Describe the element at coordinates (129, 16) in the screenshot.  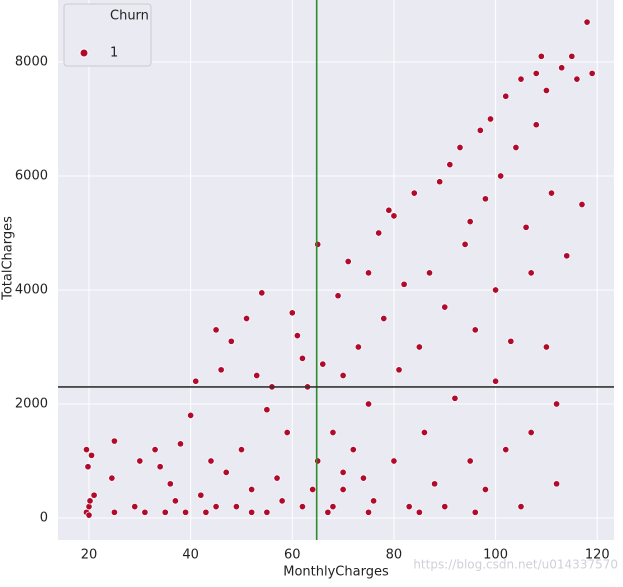
I see `legend-title: Churn` at that location.